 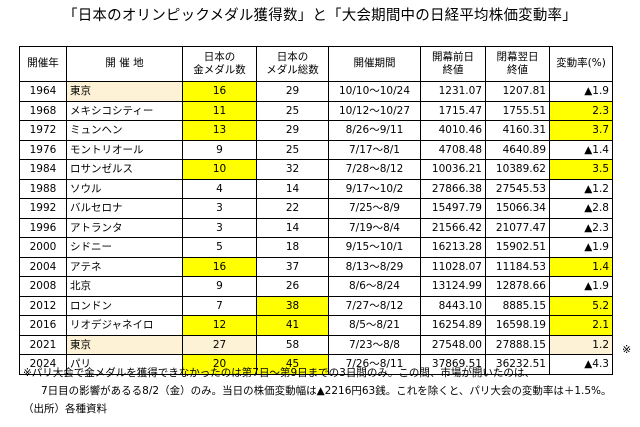 What do you see at coordinates (517, 130) in the screenshot?
I see `cell-post-close: 4160.31` at bounding box center [517, 130].